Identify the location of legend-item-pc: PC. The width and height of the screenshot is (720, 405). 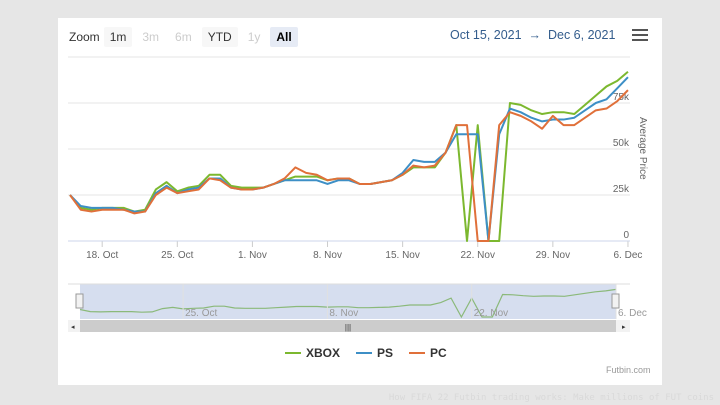
(428, 353).